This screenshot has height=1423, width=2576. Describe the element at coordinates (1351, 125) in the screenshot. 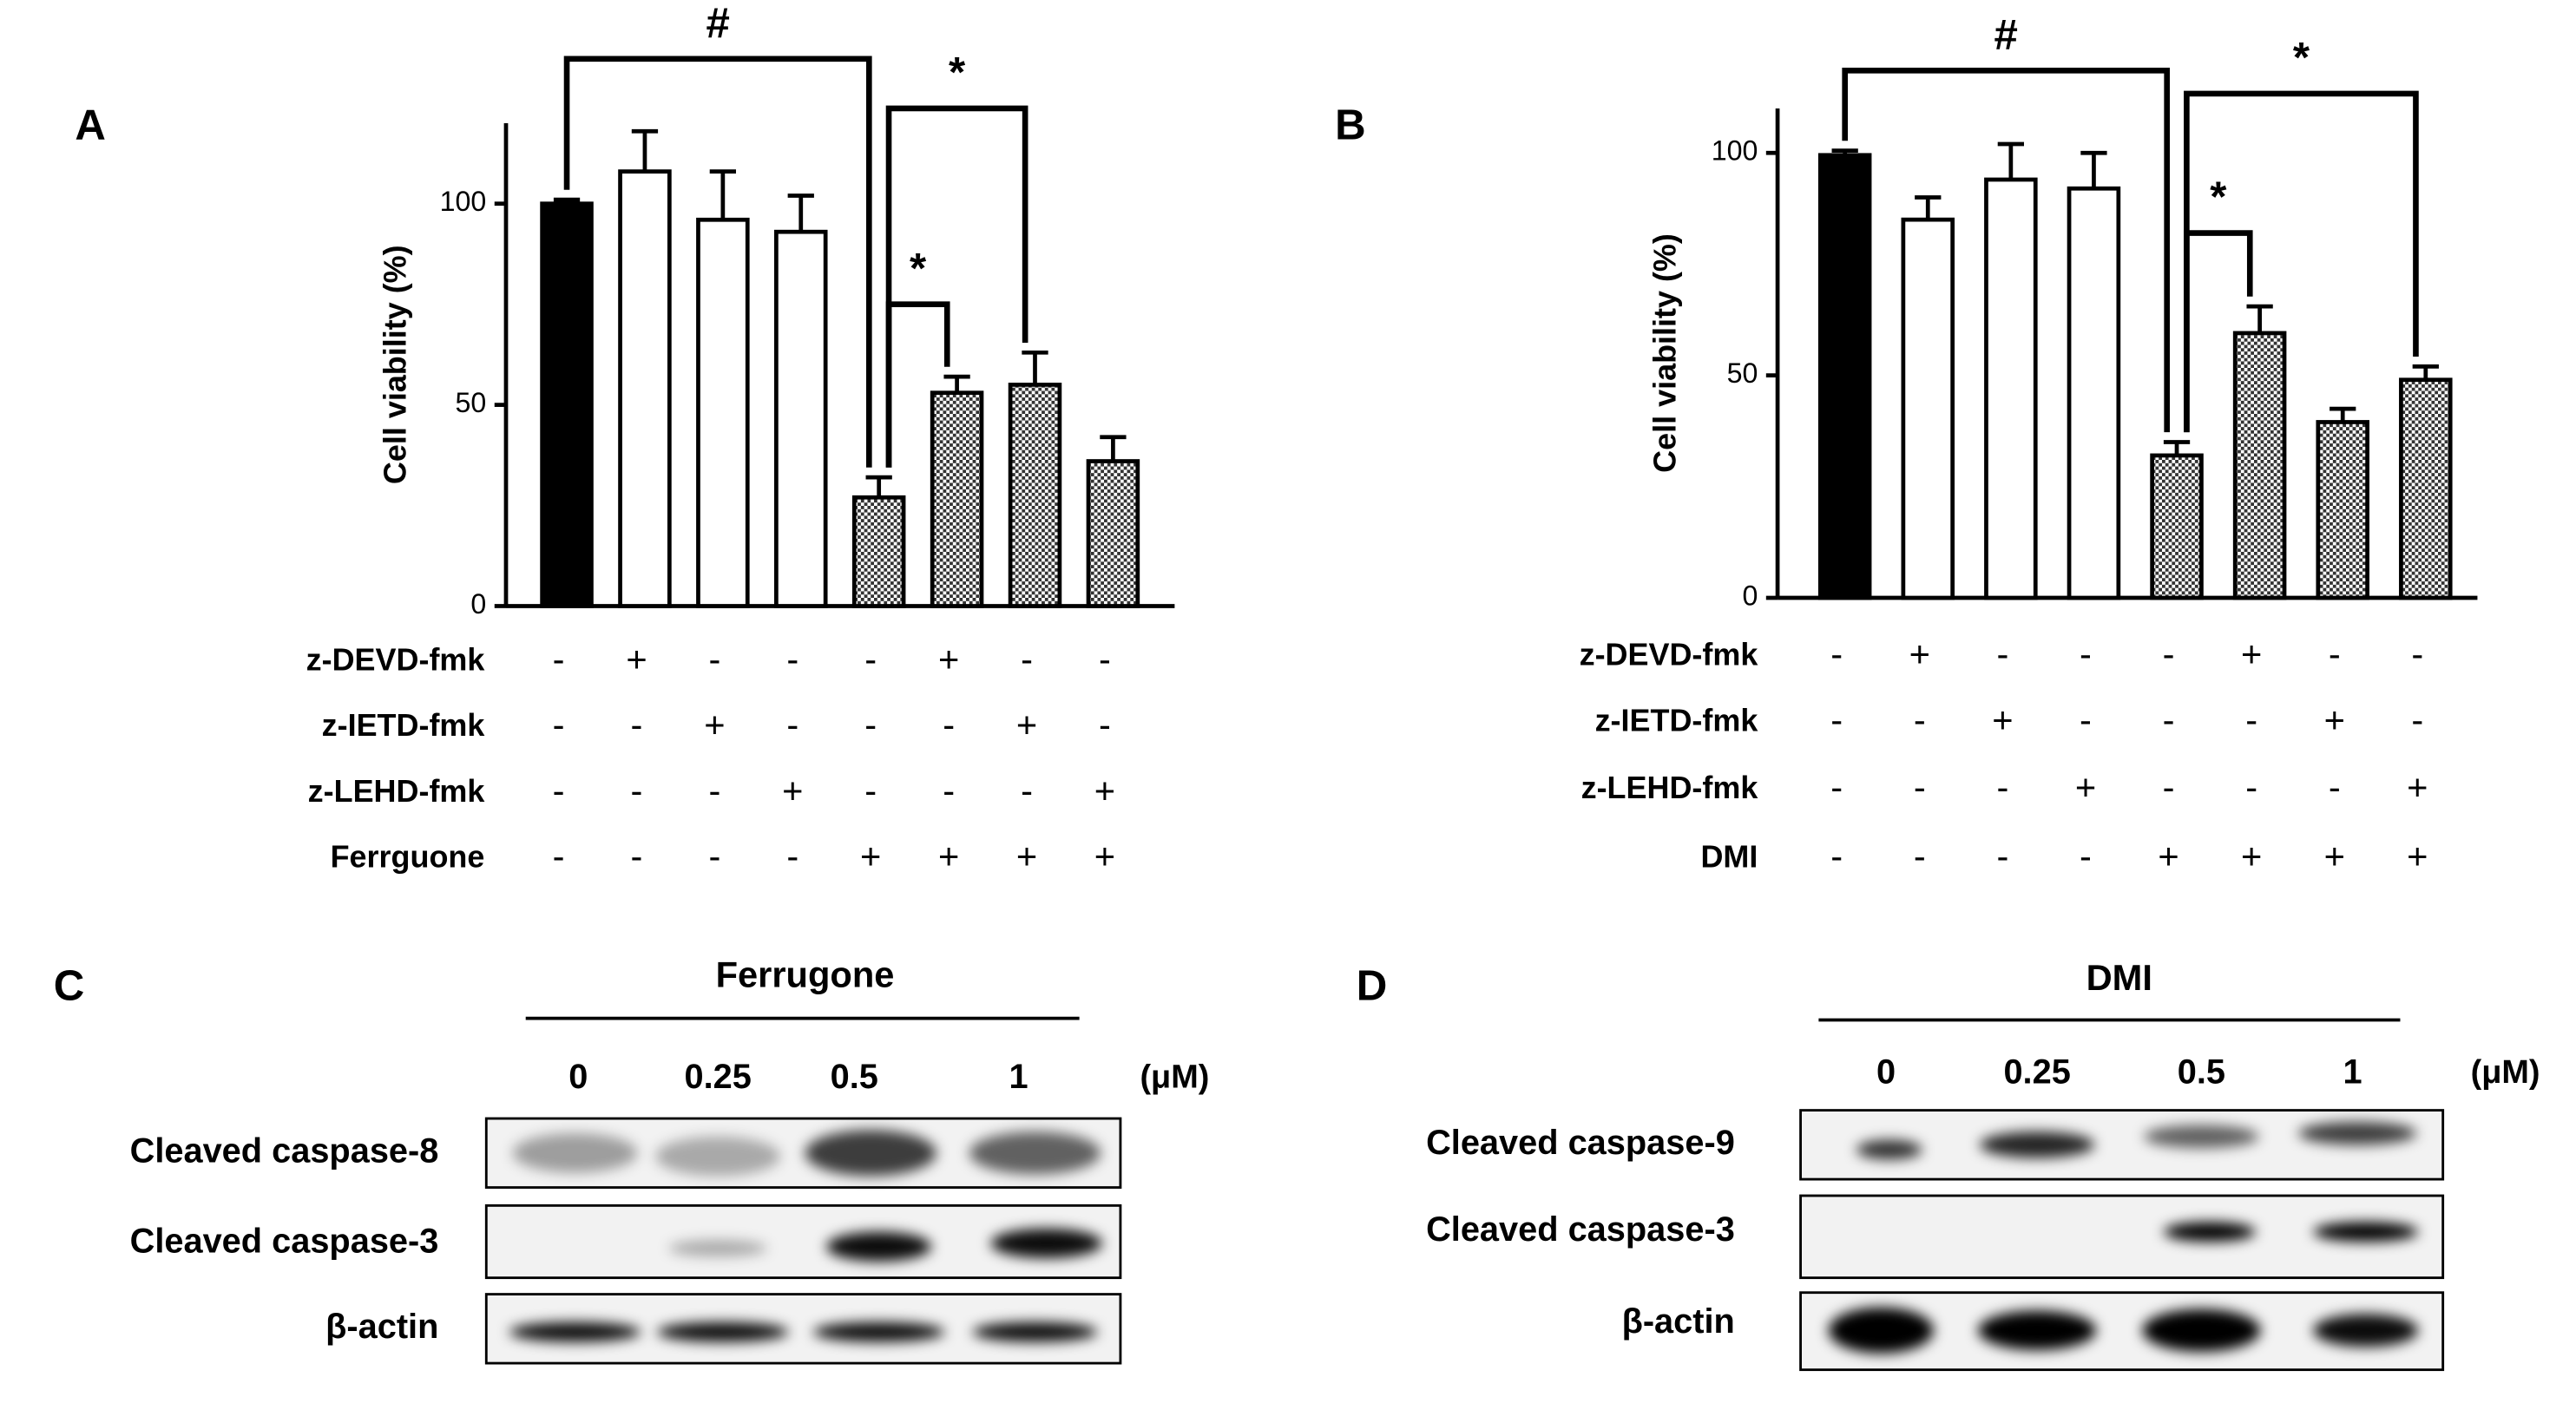

I see `panel-label: B` at that location.